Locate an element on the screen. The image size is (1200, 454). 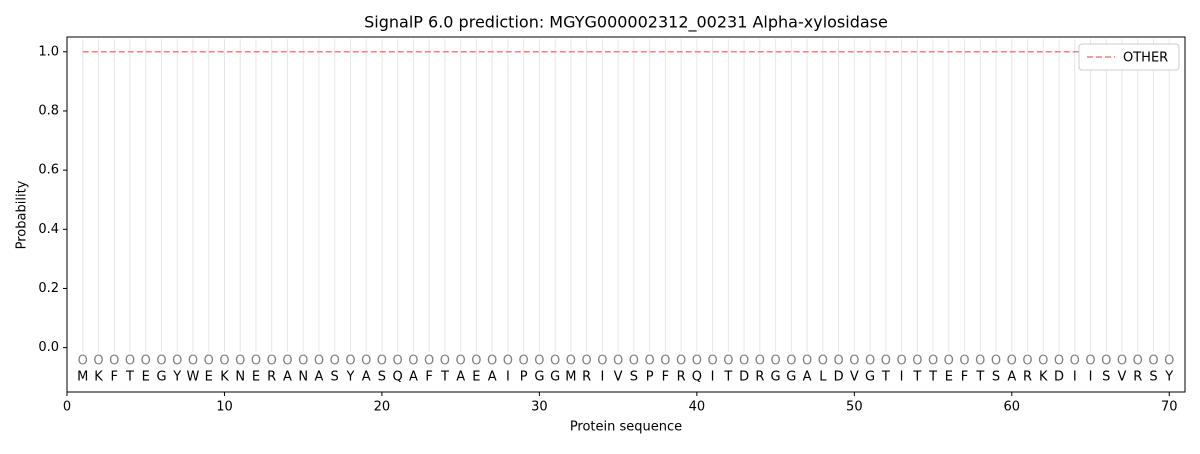
x-tick-label: 70 is located at coordinates (1169, 407).